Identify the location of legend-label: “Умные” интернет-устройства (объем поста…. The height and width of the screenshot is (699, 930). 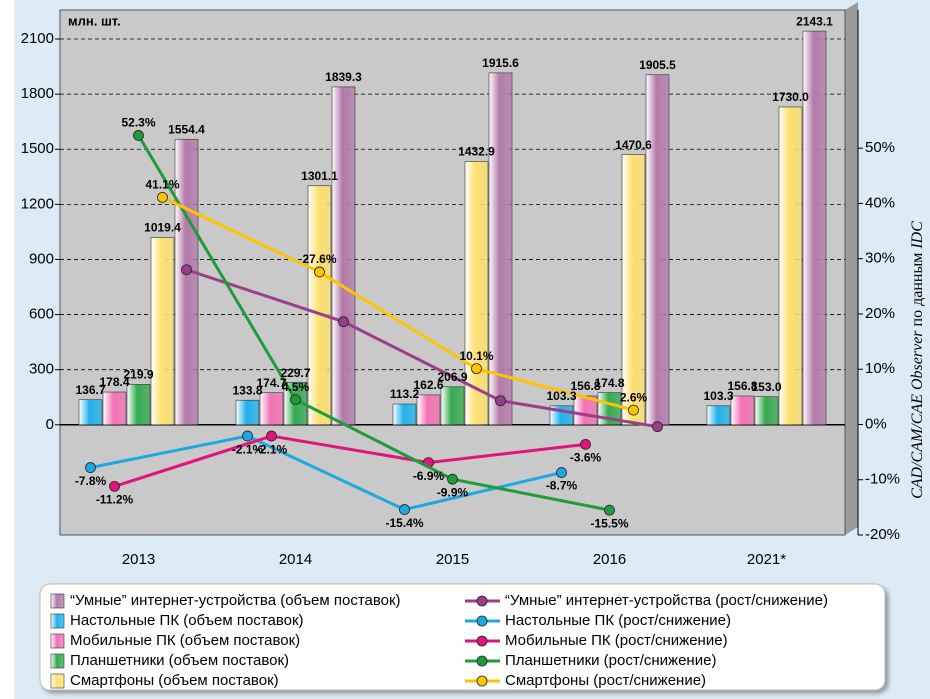
(235, 600).